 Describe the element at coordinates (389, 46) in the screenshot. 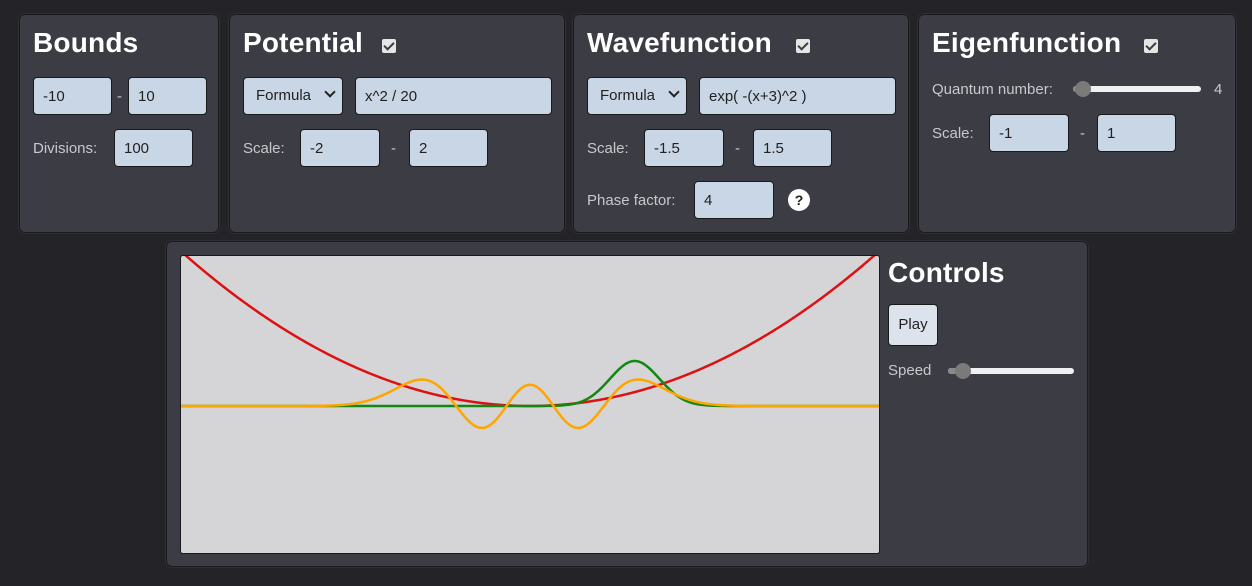

I see `potential-enabled-checkbox` at that location.